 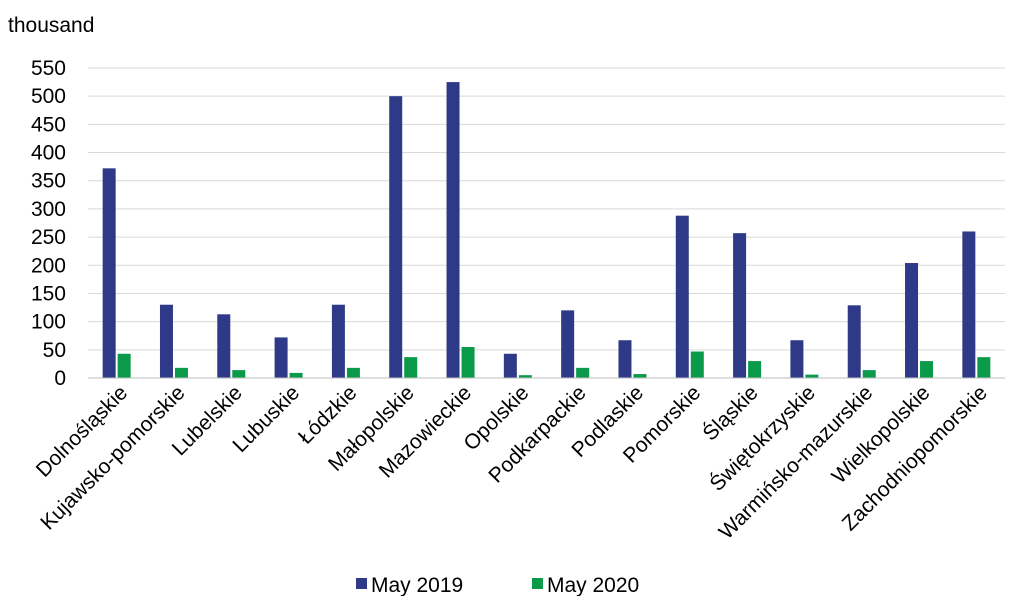 What do you see at coordinates (762, 438) in the screenshot?
I see `x-category-label: Świętokrzyskie` at bounding box center [762, 438].